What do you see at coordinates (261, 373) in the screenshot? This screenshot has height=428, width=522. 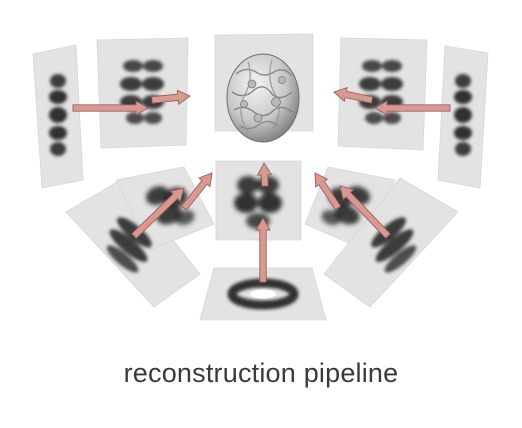 I see `diagram-caption: reconstruction pipeline` at bounding box center [261, 373].